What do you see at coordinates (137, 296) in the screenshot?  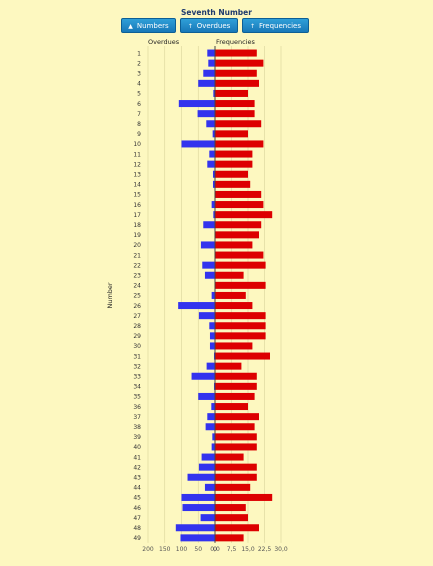 I see `y-tick-label: 25` at bounding box center [137, 296].